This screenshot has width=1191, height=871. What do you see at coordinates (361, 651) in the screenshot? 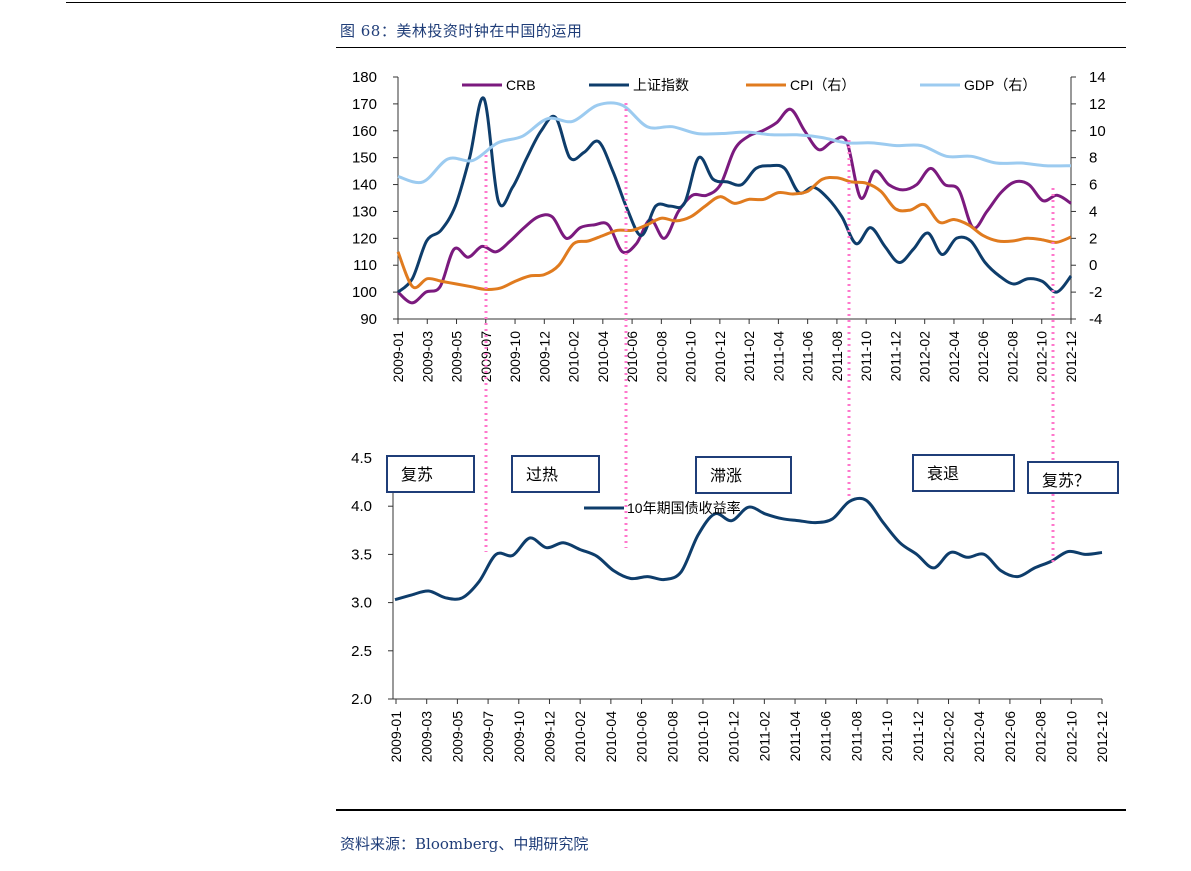
I see `bottom-y-tick-label: 2.5` at bounding box center [361, 651].